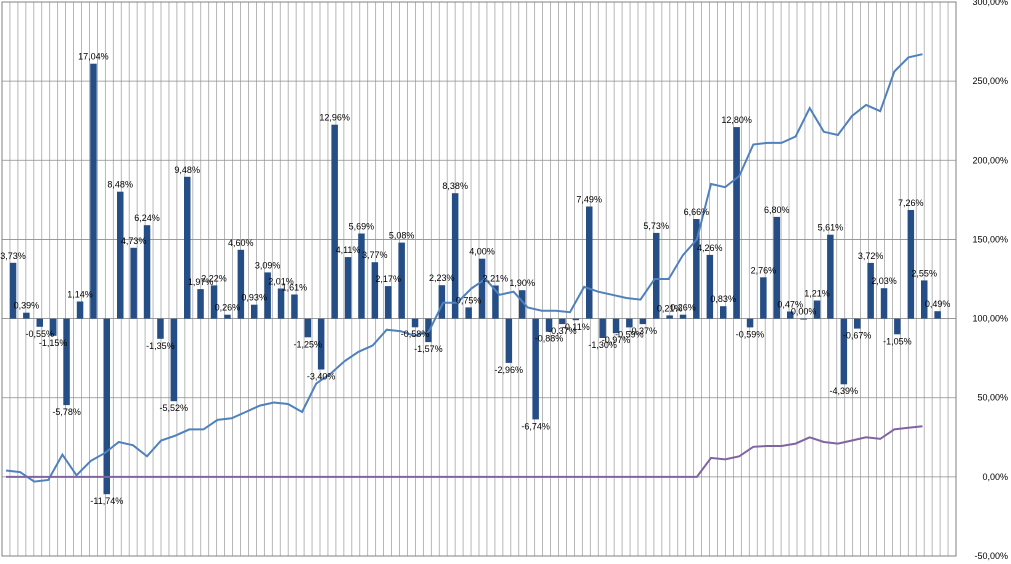  Describe the element at coordinates (911, 203) in the screenshot. I see `data-label: 7,26%` at that location.